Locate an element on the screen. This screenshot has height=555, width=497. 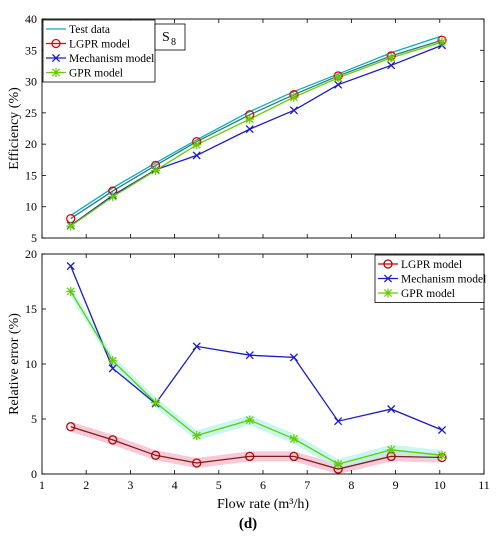
top-legend-label-mechanism-model: Mechanism model is located at coordinates (111, 59).